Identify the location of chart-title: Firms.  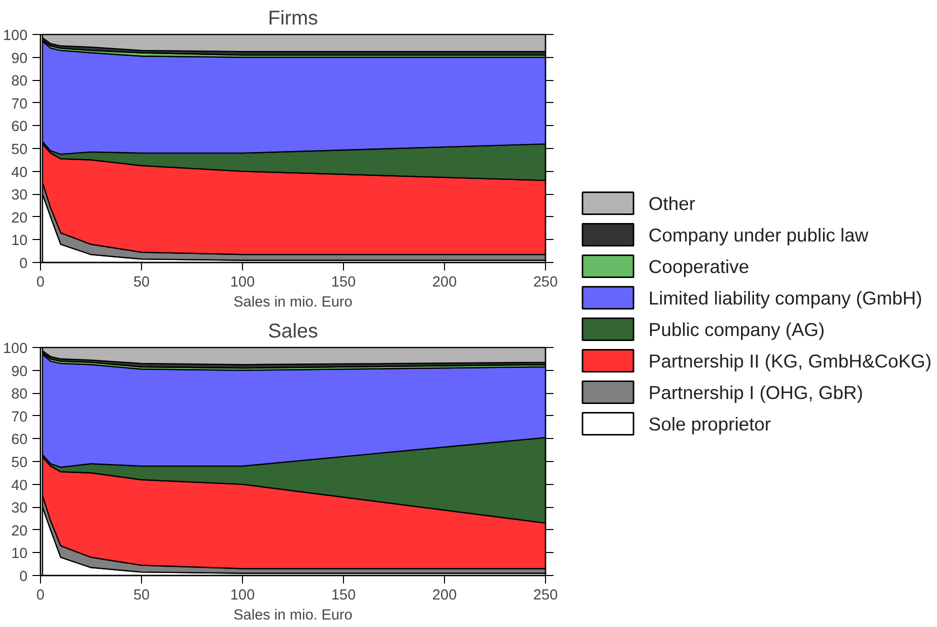
(293, 19).